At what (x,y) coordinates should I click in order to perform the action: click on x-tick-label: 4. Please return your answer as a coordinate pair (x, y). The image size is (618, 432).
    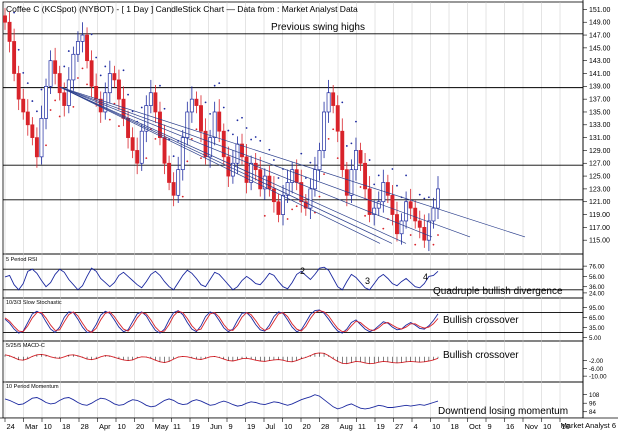
    Looking at the image, I should click on (416, 426).